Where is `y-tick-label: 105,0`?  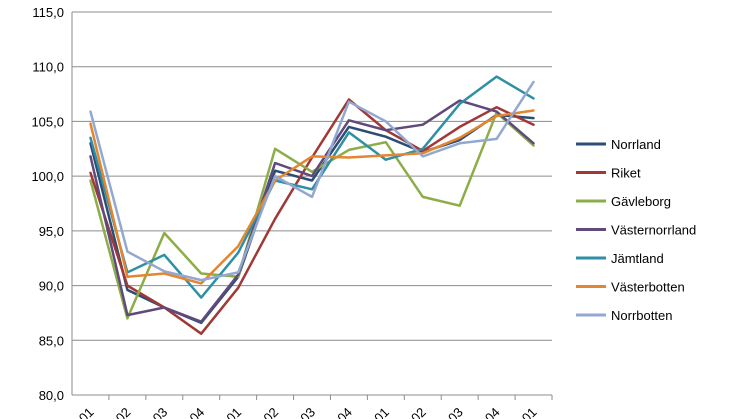
y-tick-label: 105,0 is located at coordinates (47, 121).